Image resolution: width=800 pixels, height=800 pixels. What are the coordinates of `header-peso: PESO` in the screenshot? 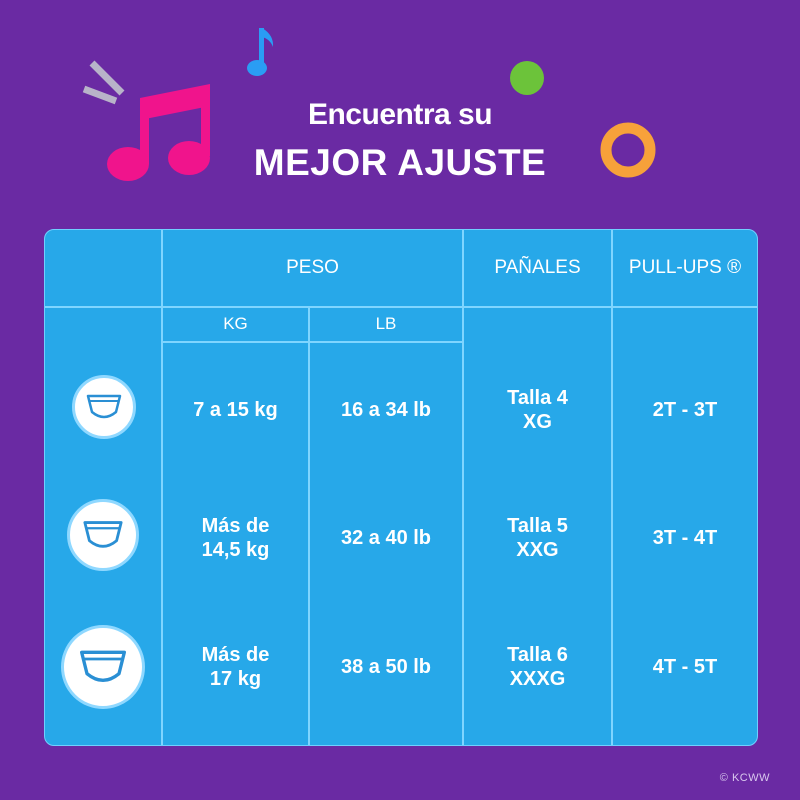 It's located at (312, 267).